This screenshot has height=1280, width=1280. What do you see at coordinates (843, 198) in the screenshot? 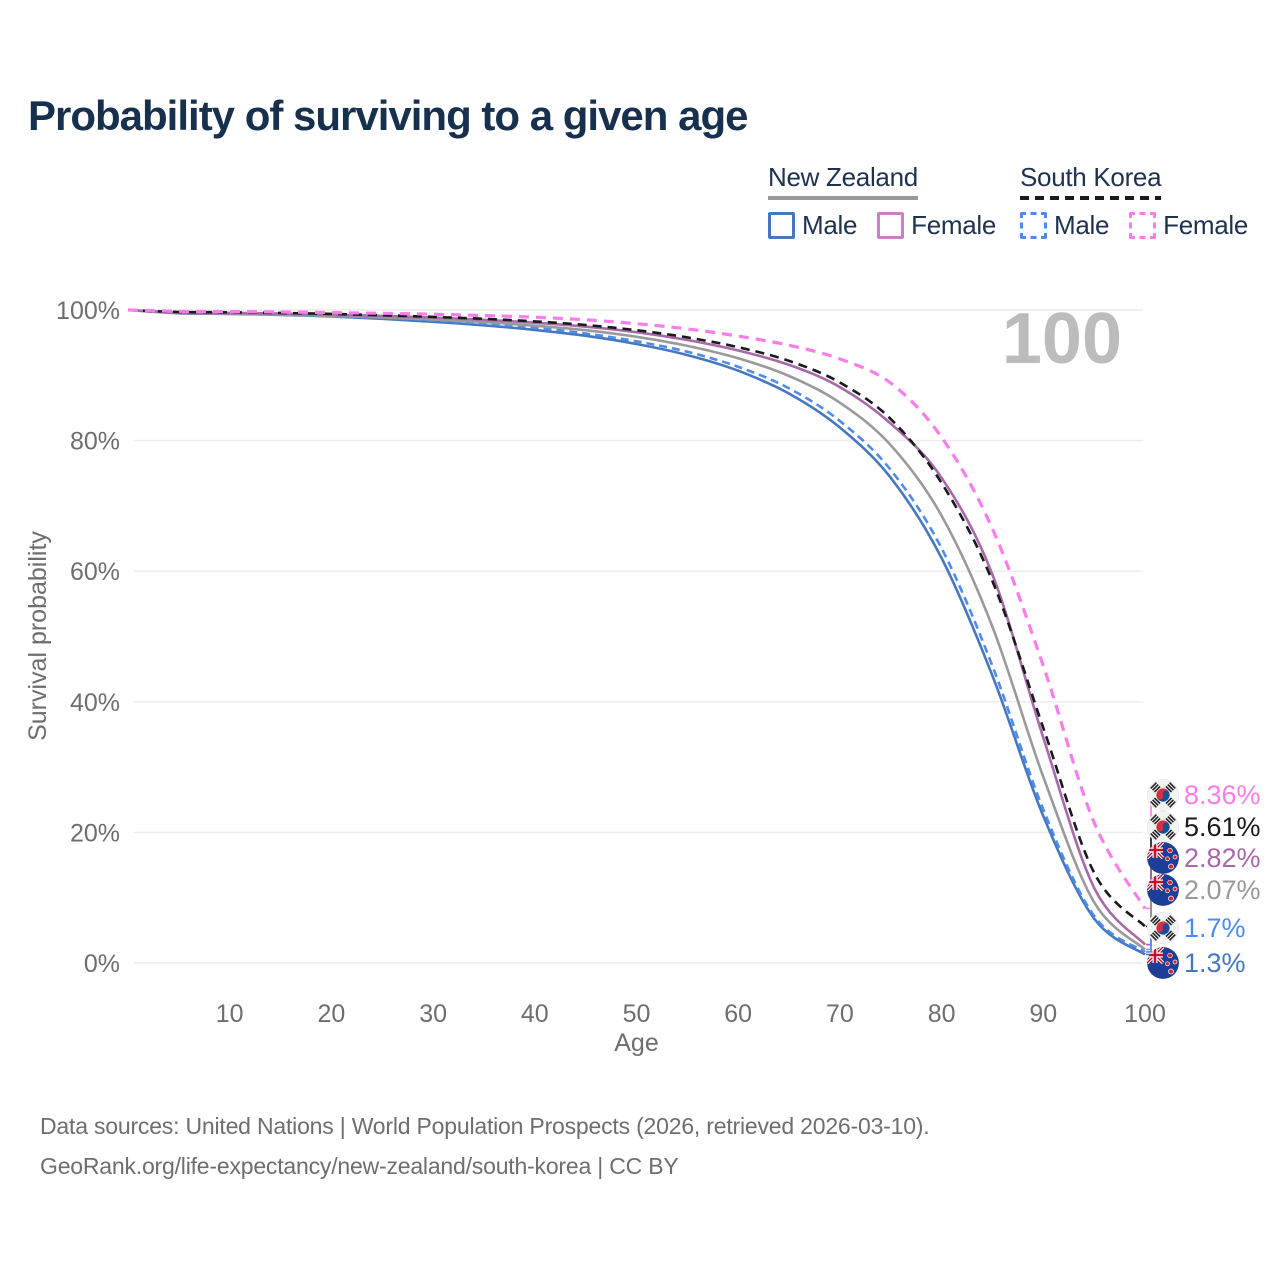
I see `nz-total-line-swatch` at bounding box center [843, 198].